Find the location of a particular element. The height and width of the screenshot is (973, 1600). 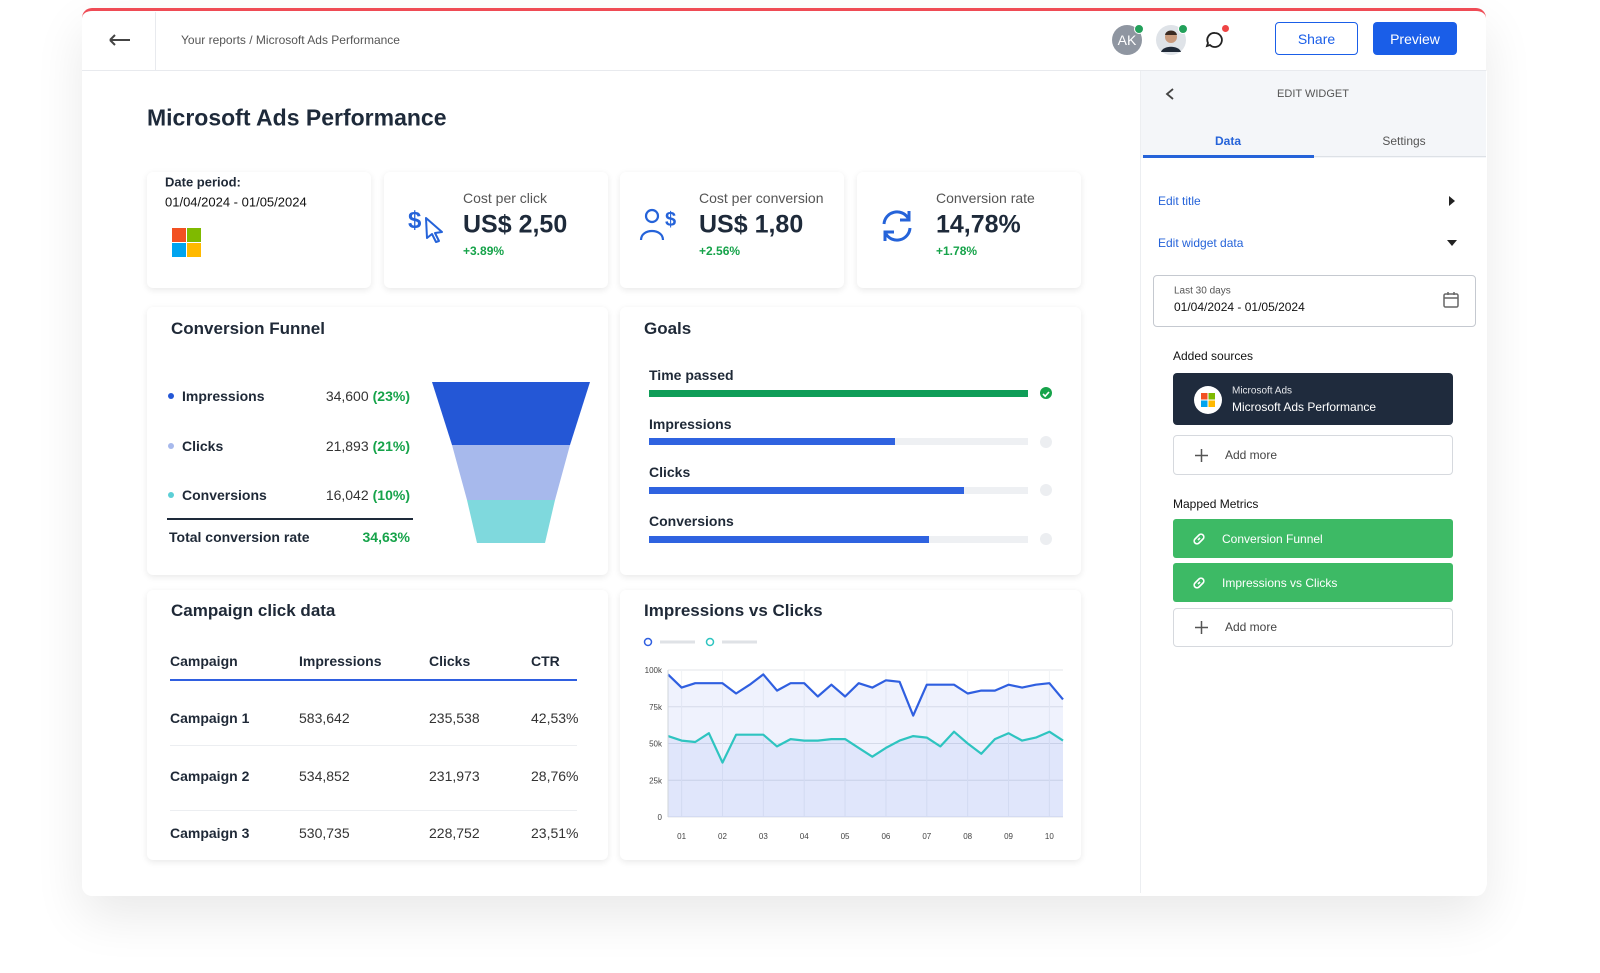

chart-card is located at coordinates (850, 725).